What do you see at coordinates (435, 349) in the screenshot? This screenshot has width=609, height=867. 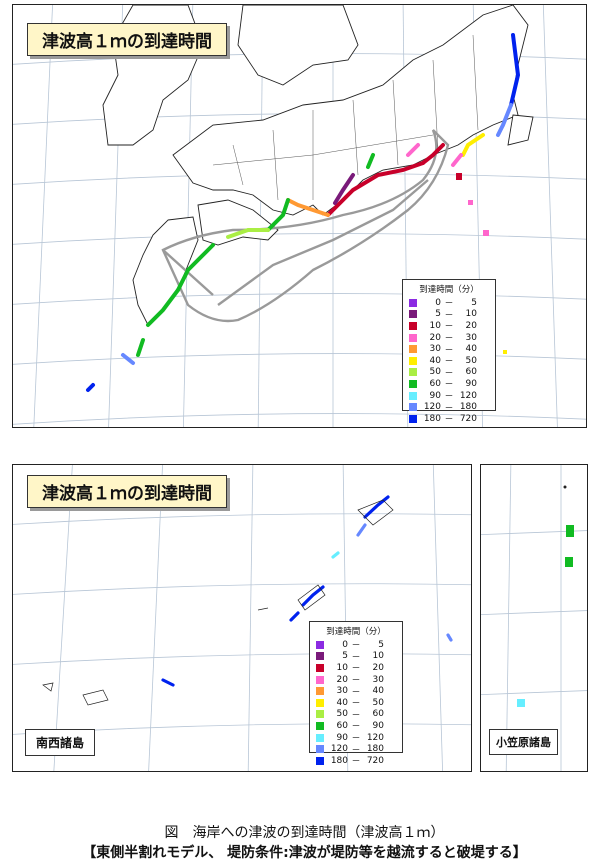 I see `legend-low: 30` at bounding box center [435, 349].